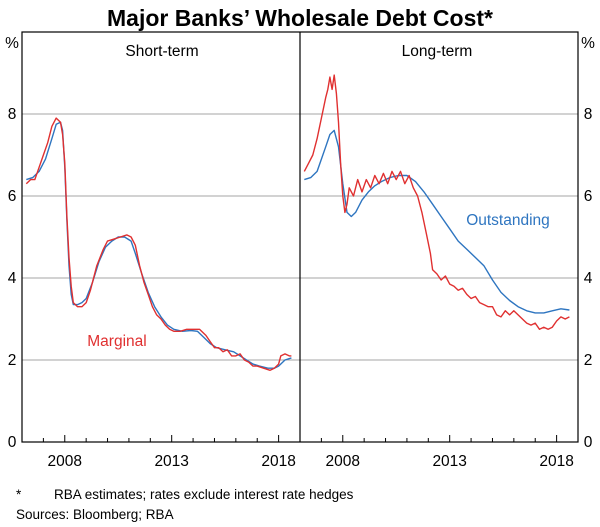 Image resolution: width=600 pixels, height=527 pixels. I want to click on x-tick-label-1-2018: 2018, so click(556, 461).